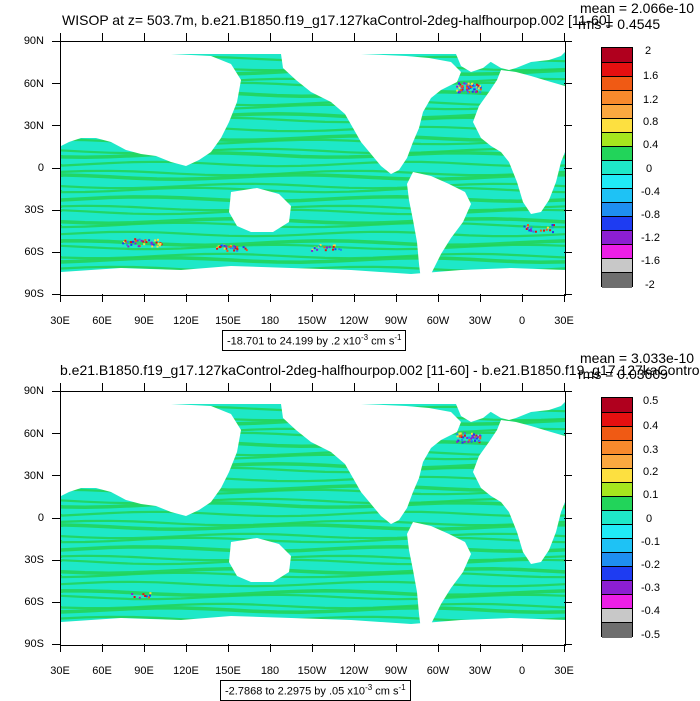  I want to click on mean-stat: mean = 3.033e-10, so click(637, 358).